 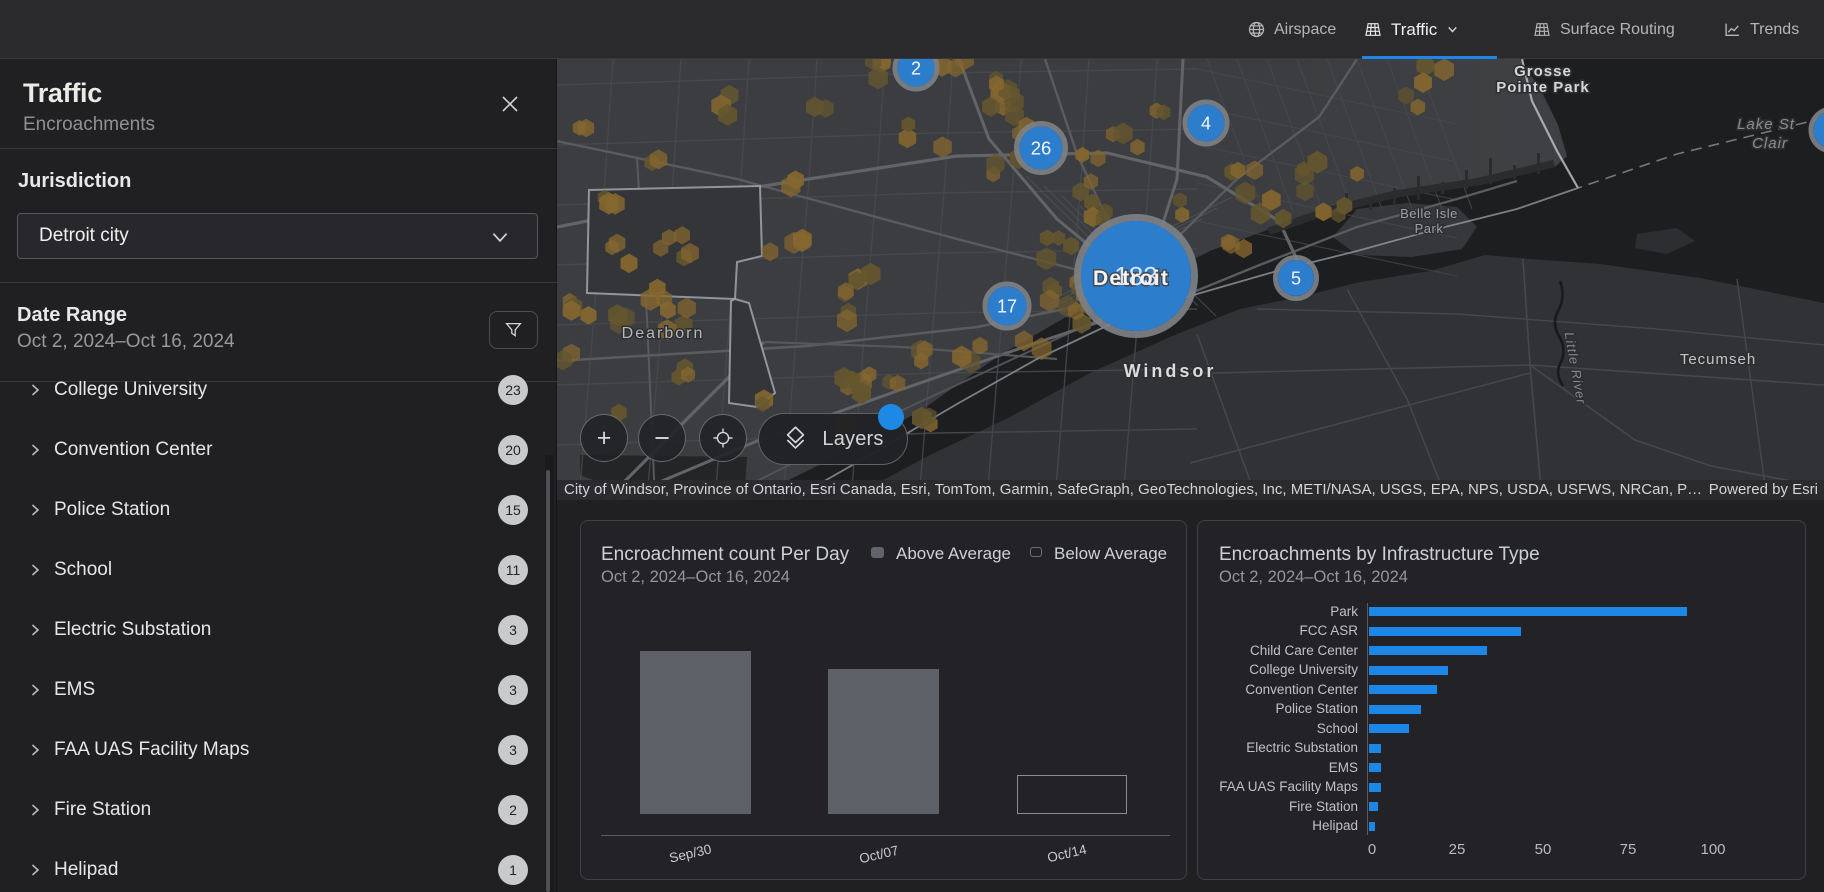 I want to click on svg-text: 4, so click(x=1206, y=123).